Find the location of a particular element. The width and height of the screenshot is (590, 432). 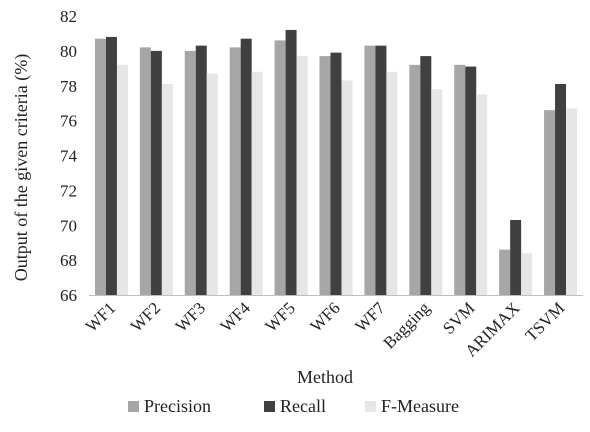

legend-label-precision: Precision is located at coordinates (177, 406).